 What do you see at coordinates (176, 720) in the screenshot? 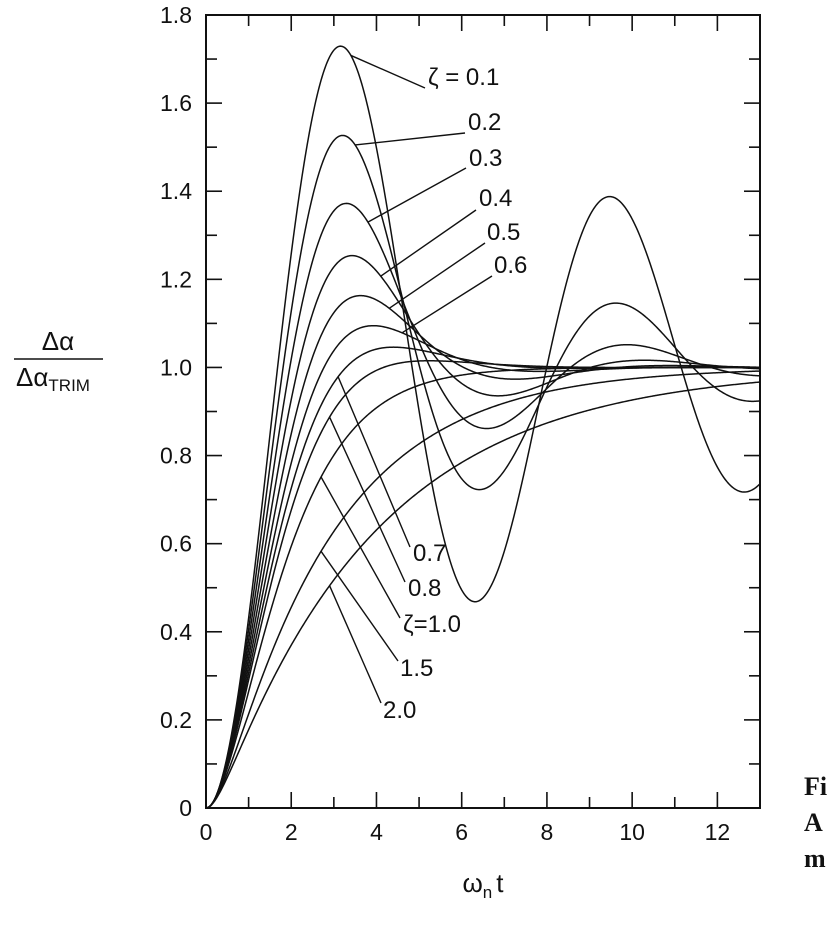
I see `y-tick-label: 0.2` at bounding box center [176, 720].